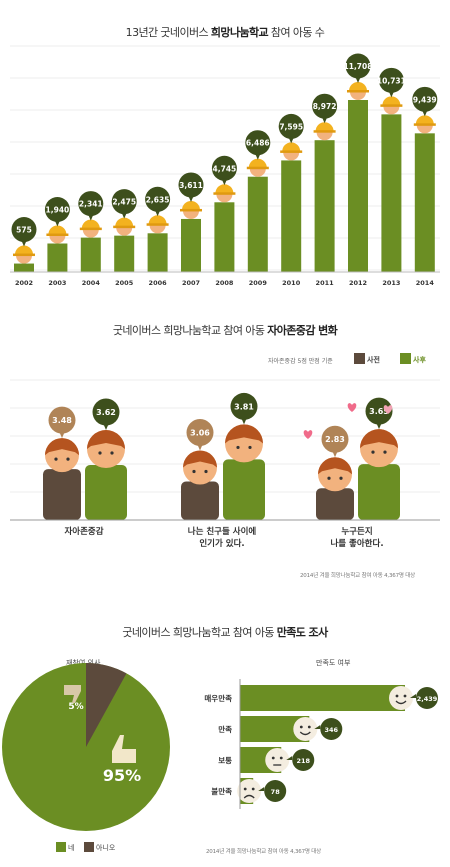  Describe the element at coordinates (191, 283) in the screenshot. I see `x-tick-label: 2007` at that location.